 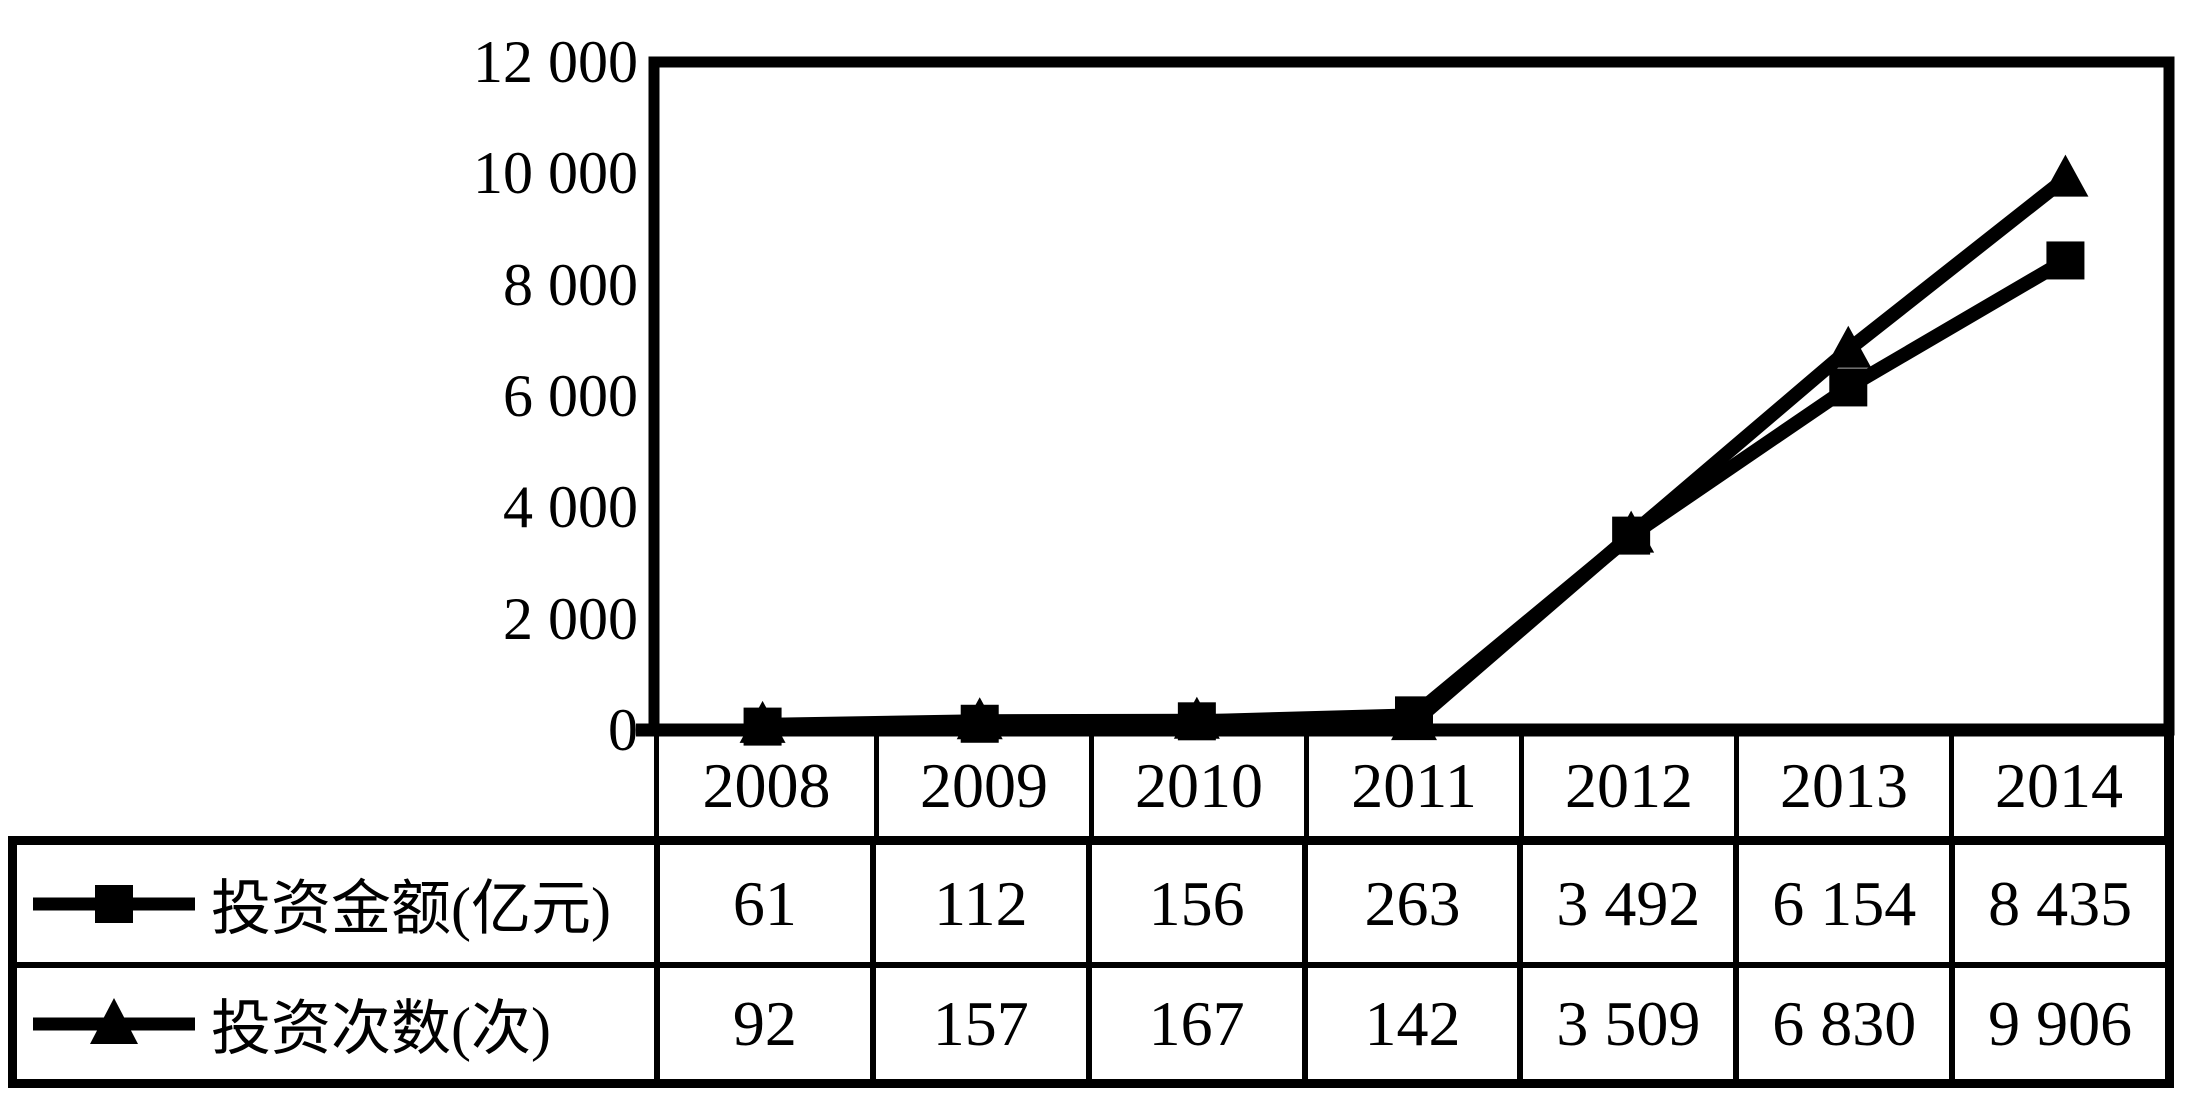 I want to click on y-axis-tick-label: 10 000, so click(x=555, y=173).